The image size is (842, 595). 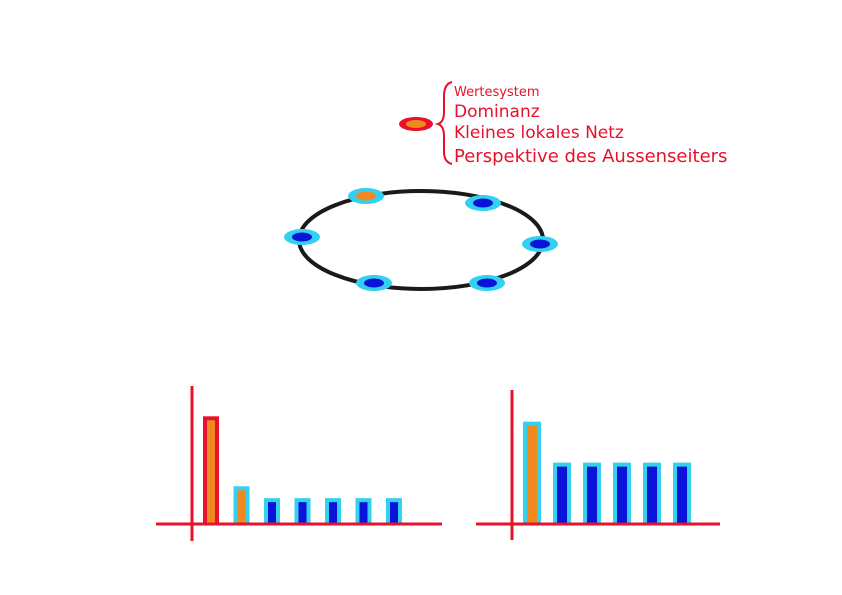 I want to click on legend-item-wertesystem: Wertesystem, so click(x=497, y=92).